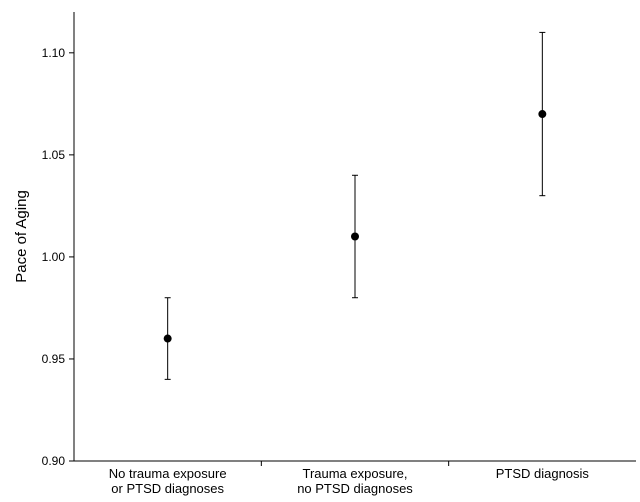 This screenshot has height=502, width=640. Describe the element at coordinates (167, 488) in the screenshot. I see `x-tick-label-line: or PTSD diagnoses` at that location.